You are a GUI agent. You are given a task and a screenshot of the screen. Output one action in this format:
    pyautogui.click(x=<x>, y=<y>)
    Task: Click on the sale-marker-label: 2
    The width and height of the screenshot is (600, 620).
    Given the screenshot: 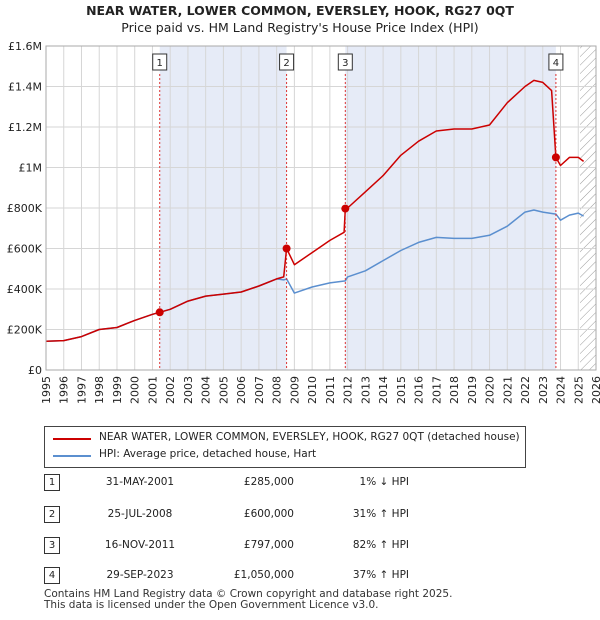 What is the action you would take?
    pyautogui.click(x=286, y=63)
    